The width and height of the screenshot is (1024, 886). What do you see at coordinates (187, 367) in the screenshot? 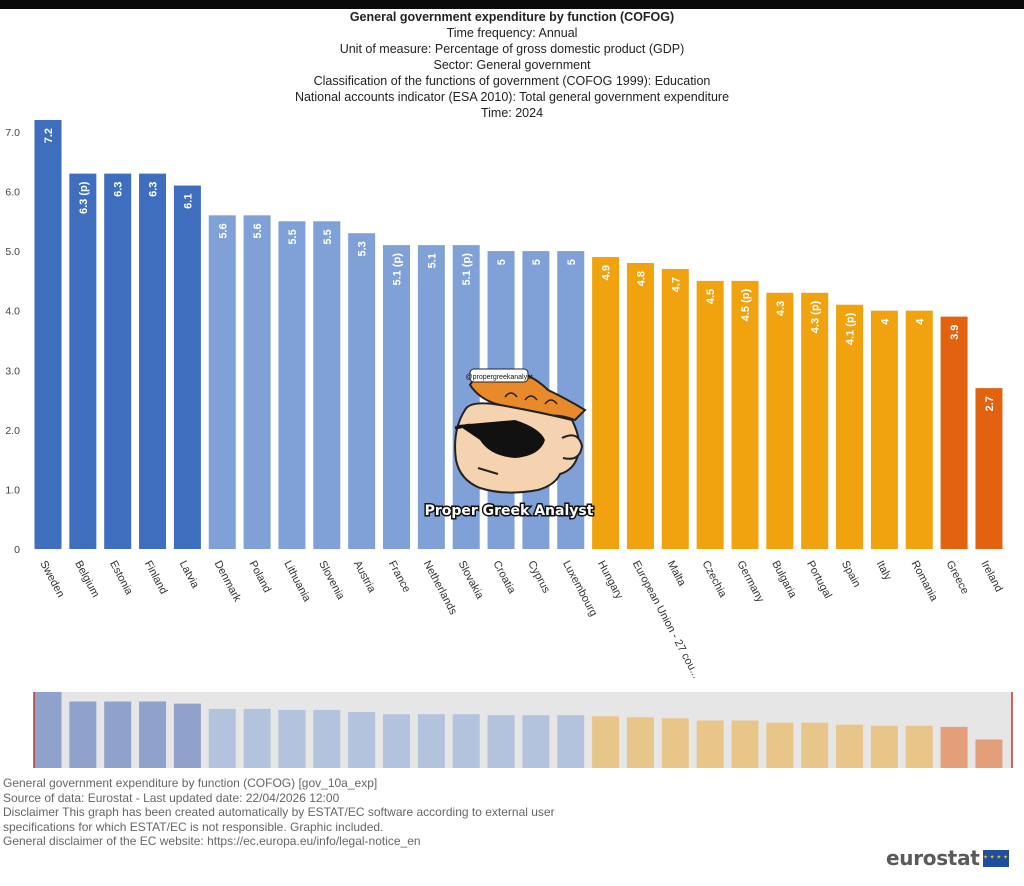
I see `bar-latvia` at bounding box center [187, 367].